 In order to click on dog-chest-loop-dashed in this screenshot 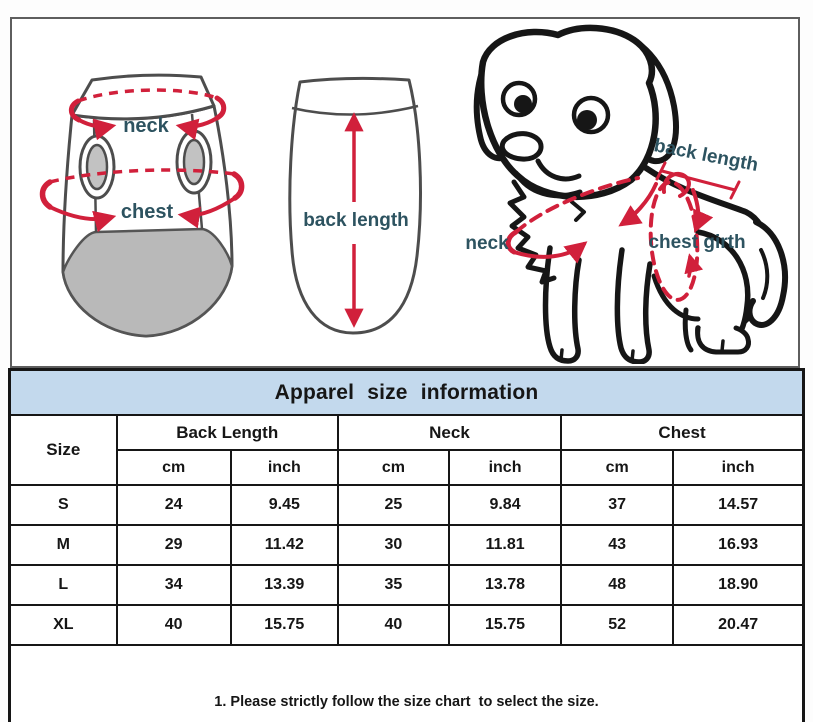, I will do `click(674, 241)`.